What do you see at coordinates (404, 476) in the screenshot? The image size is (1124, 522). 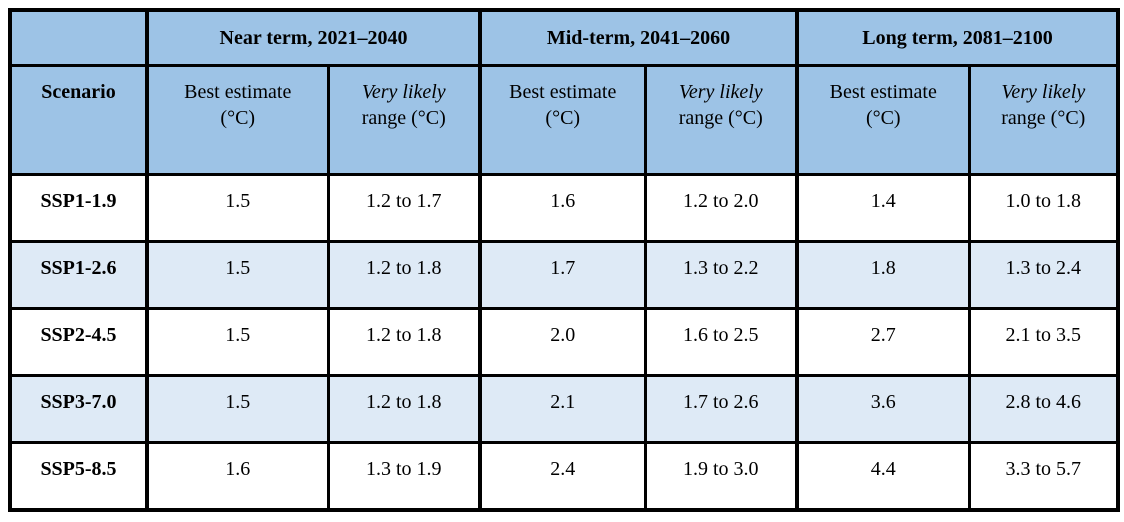 I see `value-cell: 1.3 to 1.9` at bounding box center [404, 476].